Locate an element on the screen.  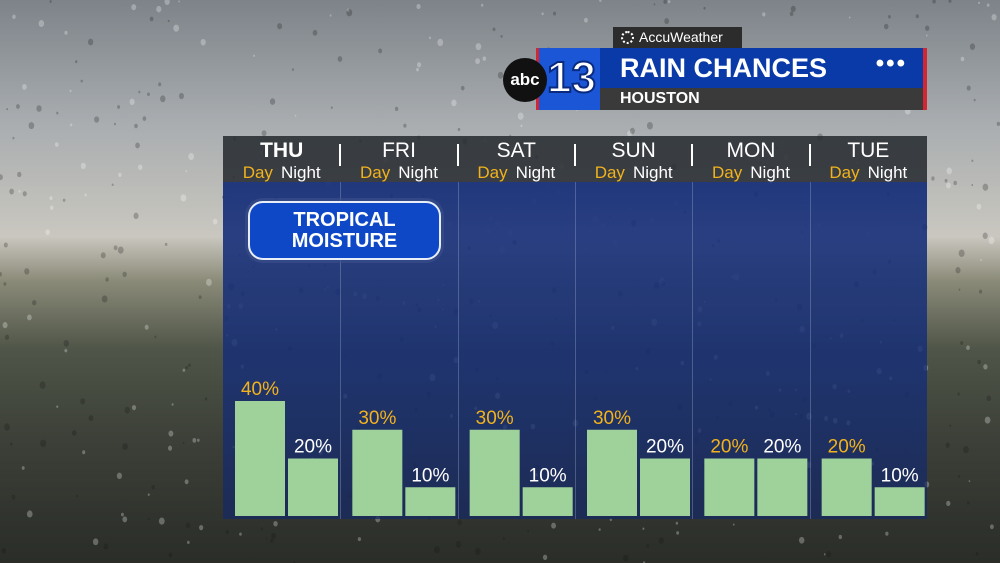
tue-day-value-label: 20% is located at coordinates (847, 447).